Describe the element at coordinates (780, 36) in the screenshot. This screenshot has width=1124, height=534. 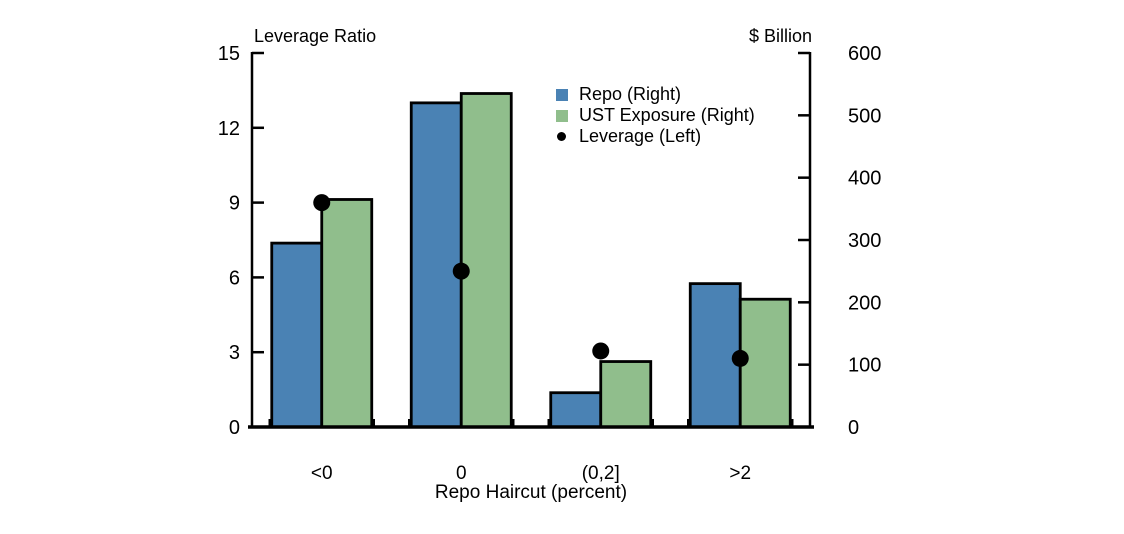
I see `right-axis-title: $ Billion` at that location.